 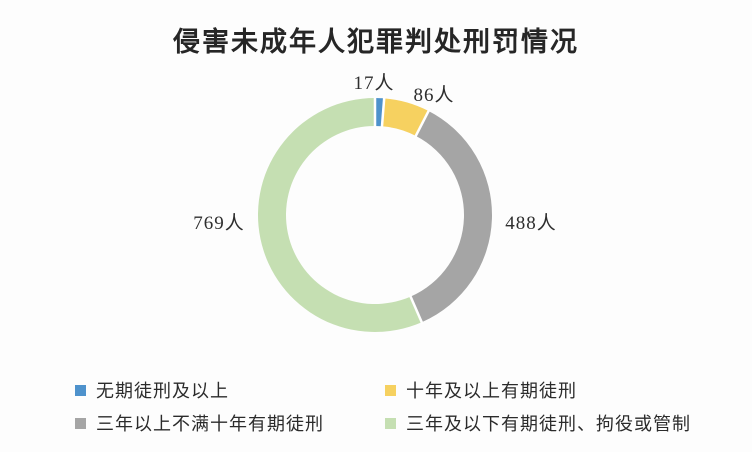 I want to click on legend-item-three-to-ten-years: 三年以上不满十年有期徒刑, so click(x=199, y=423).